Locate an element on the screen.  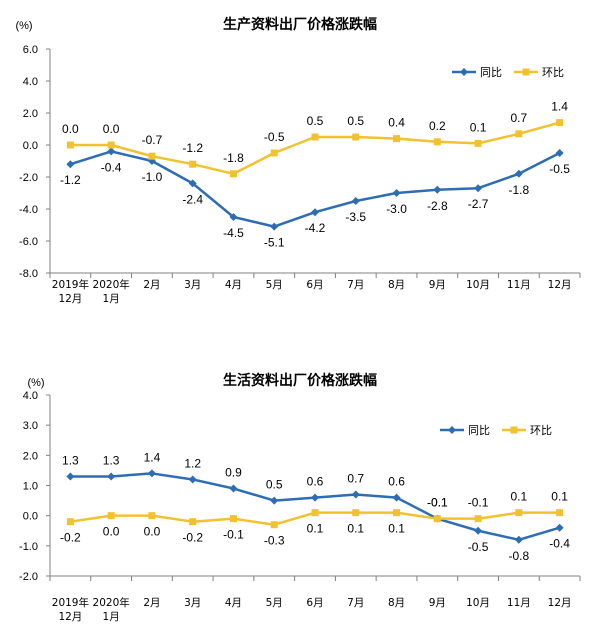
y-tick-label: -6.0 is located at coordinates (28, 242).